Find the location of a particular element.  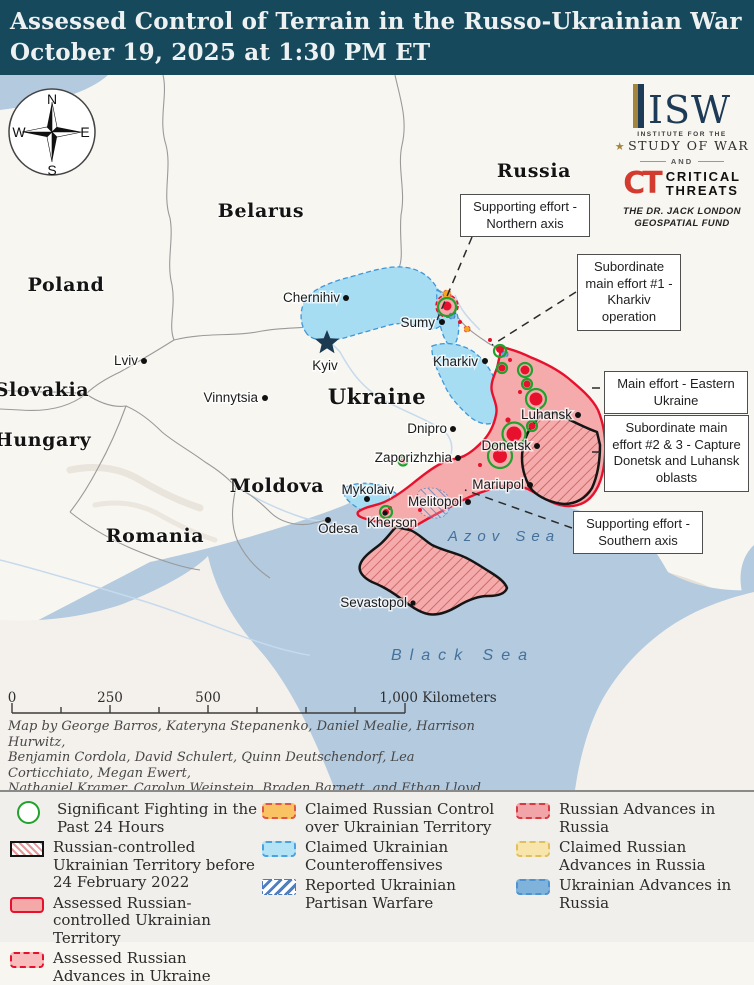

isw-institute-line1: INSTITUTE FOR THE is located at coordinates (682, 134).